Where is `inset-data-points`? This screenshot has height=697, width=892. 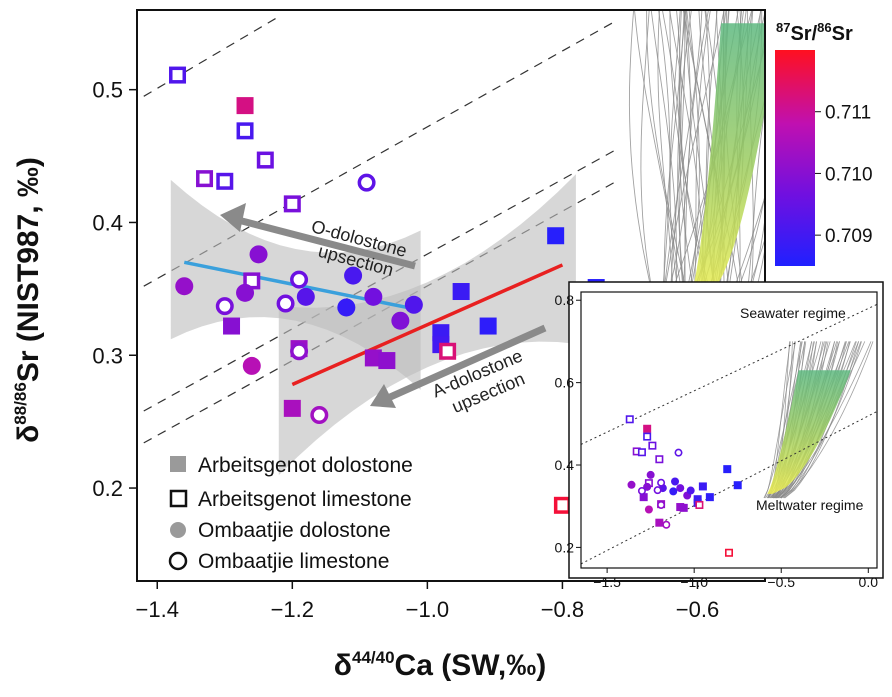 inset-data-points is located at coordinates (683, 486).